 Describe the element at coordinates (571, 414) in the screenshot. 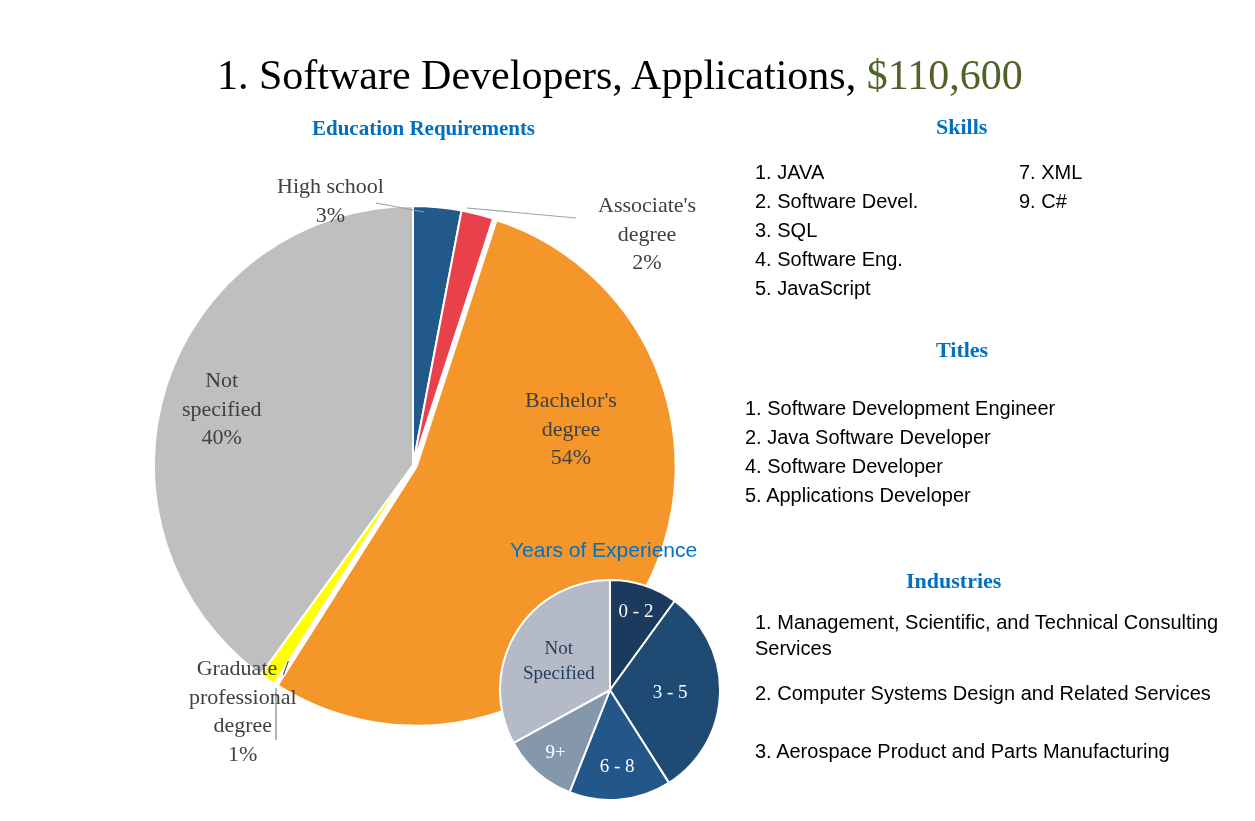

I see `slice-label: Bachelor's degree` at that location.